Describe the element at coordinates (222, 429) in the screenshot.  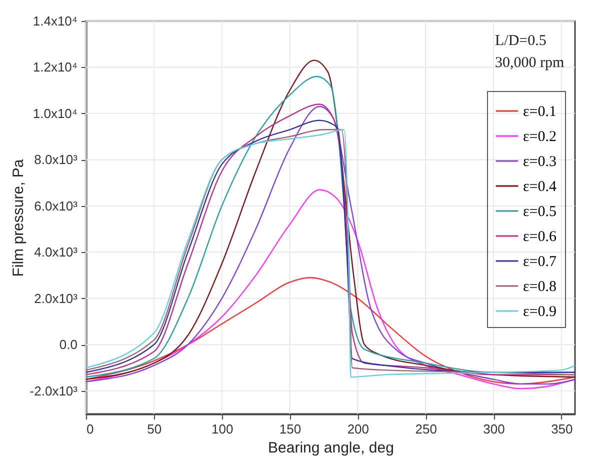
I see `x-tick-label: 100` at that location.